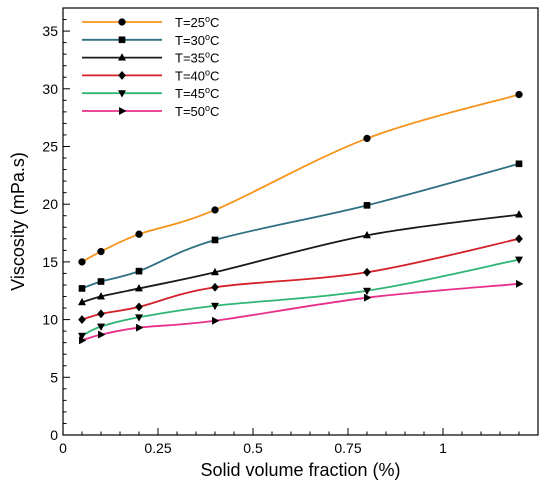  I want to click on y-axis-label: Viscosity (mPa.s), so click(18, 221).